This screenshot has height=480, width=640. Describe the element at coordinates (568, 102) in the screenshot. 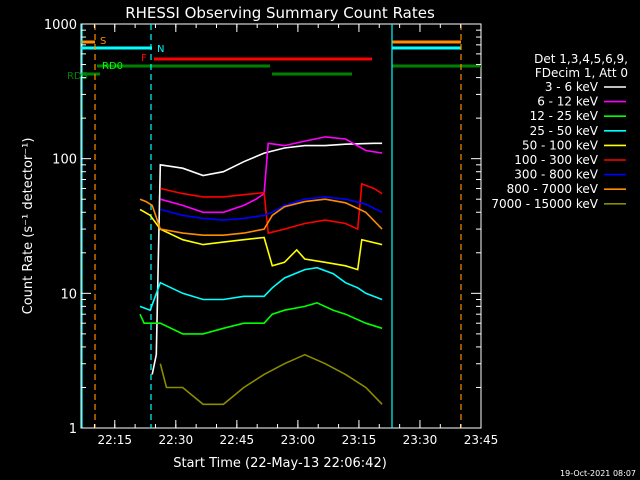

I see `legend-entry-label: 6 - 12 keV` at that location.